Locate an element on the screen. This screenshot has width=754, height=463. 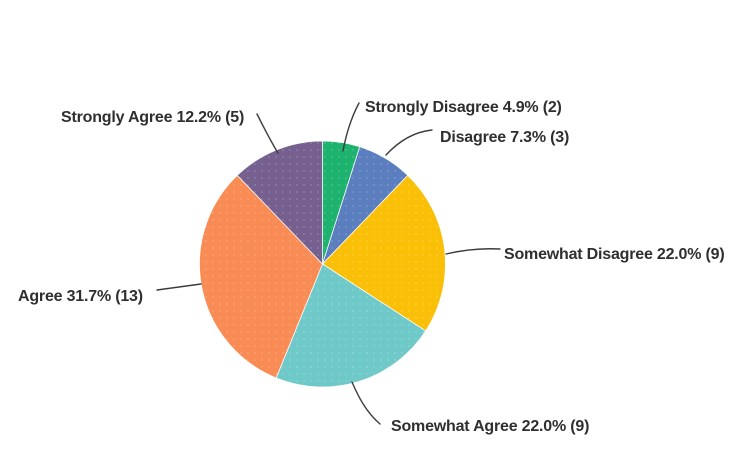
leader-line-strongly-disagree is located at coordinates (351, 127).